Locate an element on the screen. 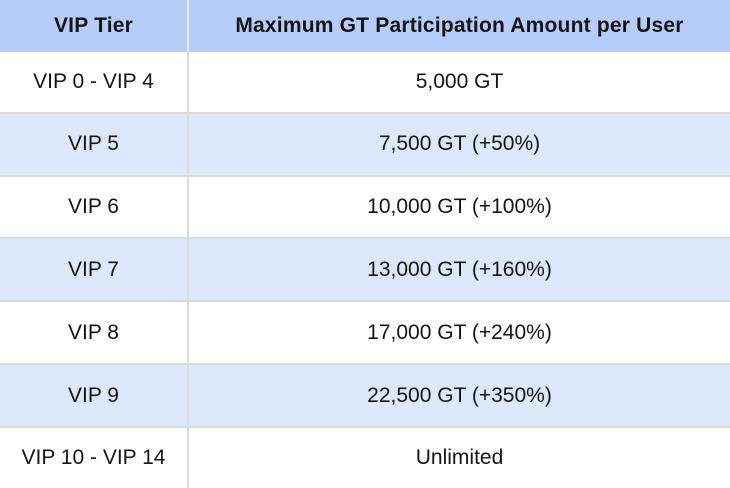 The height and width of the screenshot is (488, 730). amount-cell: 22,500 GT (+350%) is located at coordinates (458, 396).